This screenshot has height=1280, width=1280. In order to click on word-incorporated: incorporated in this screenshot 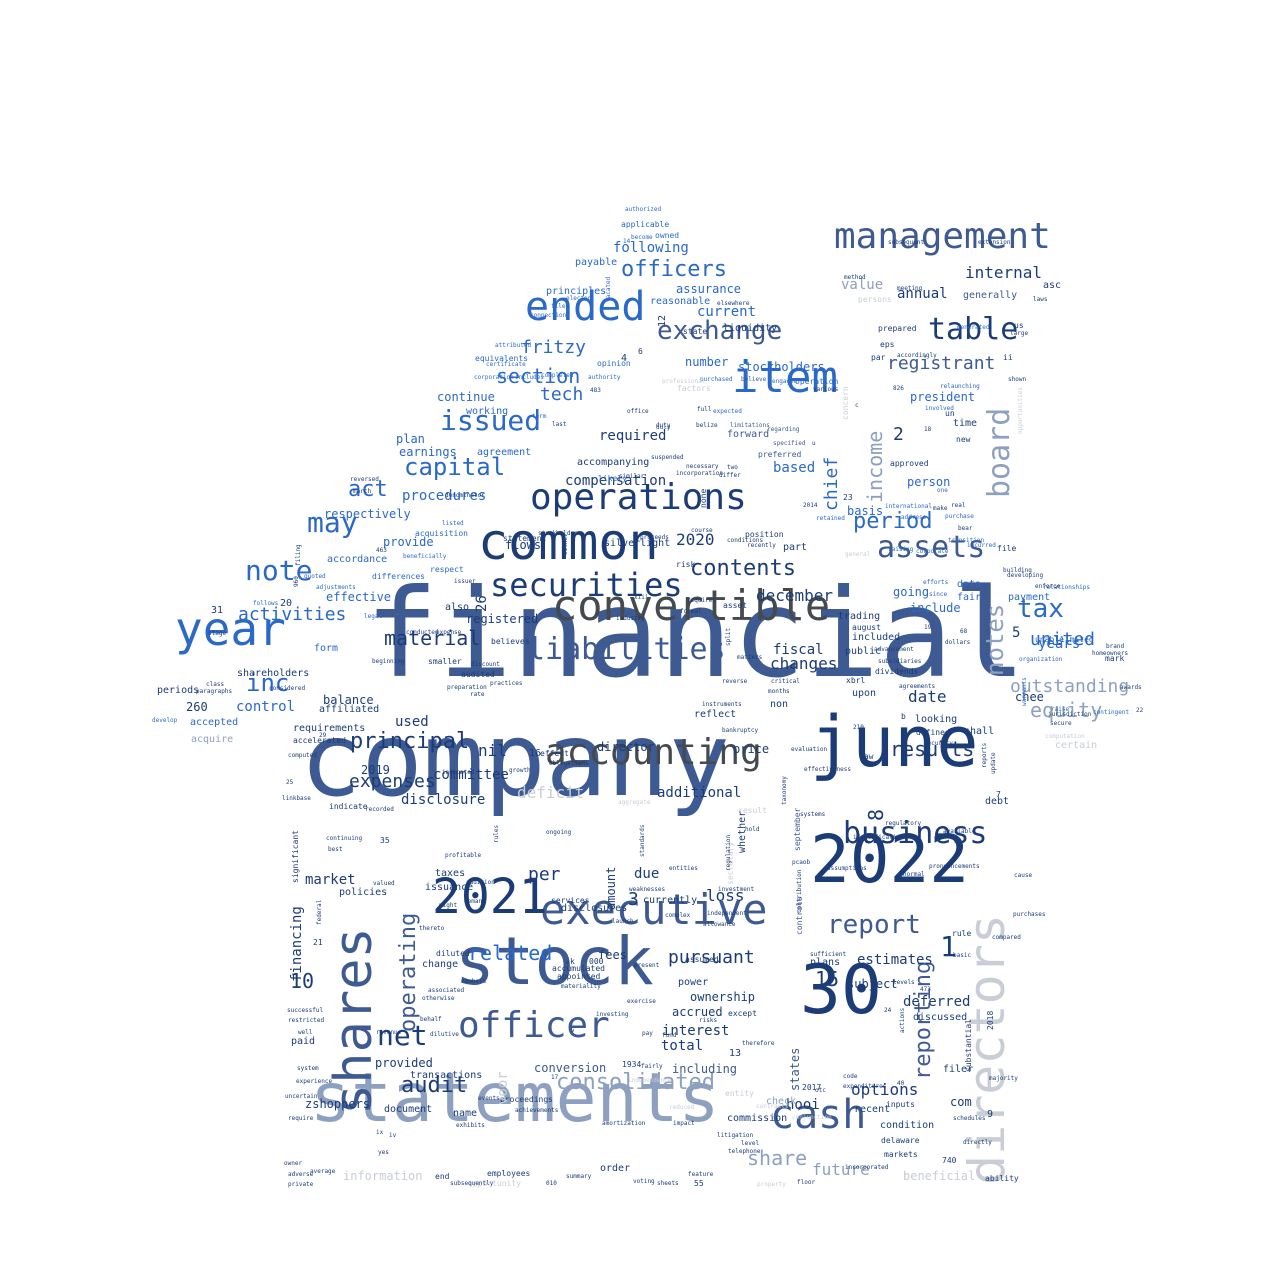, I will do `click(867, 1168)`.